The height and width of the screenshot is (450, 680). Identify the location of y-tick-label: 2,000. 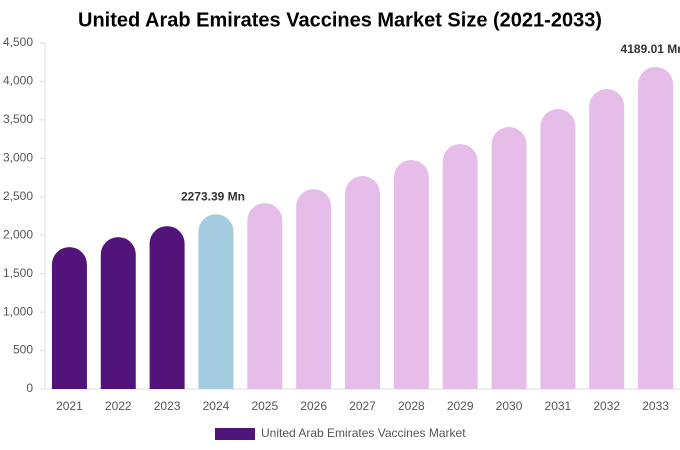
(18, 234).